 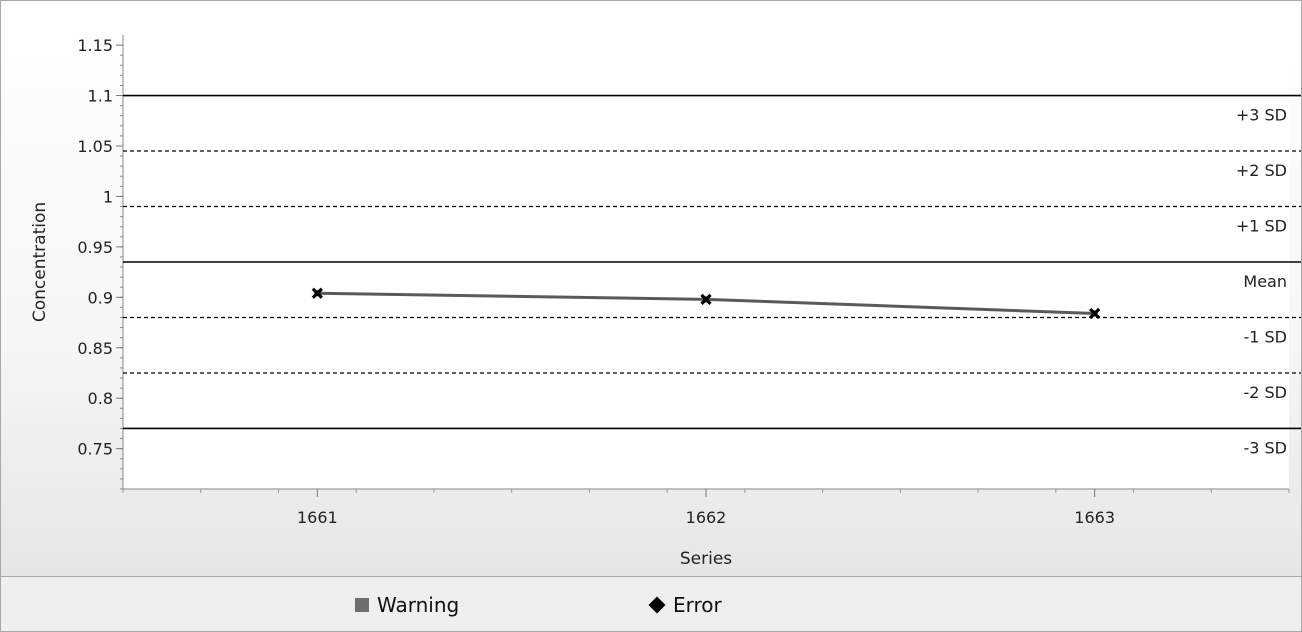 What do you see at coordinates (95, 247) in the screenshot?
I see `y-tick-label: 0.95` at bounding box center [95, 247].